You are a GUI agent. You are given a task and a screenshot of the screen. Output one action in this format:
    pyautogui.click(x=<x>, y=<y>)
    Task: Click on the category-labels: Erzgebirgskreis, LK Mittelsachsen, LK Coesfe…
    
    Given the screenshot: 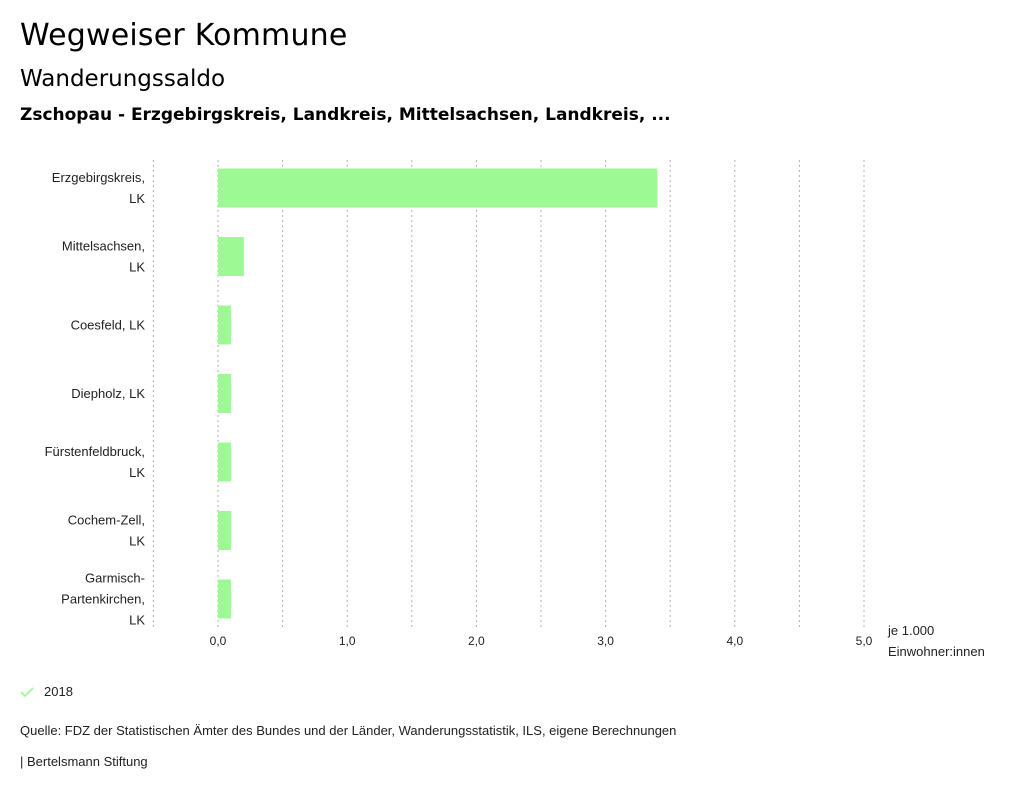 What is the action you would take?
    pyautogui.click(x=95, y=399)
    